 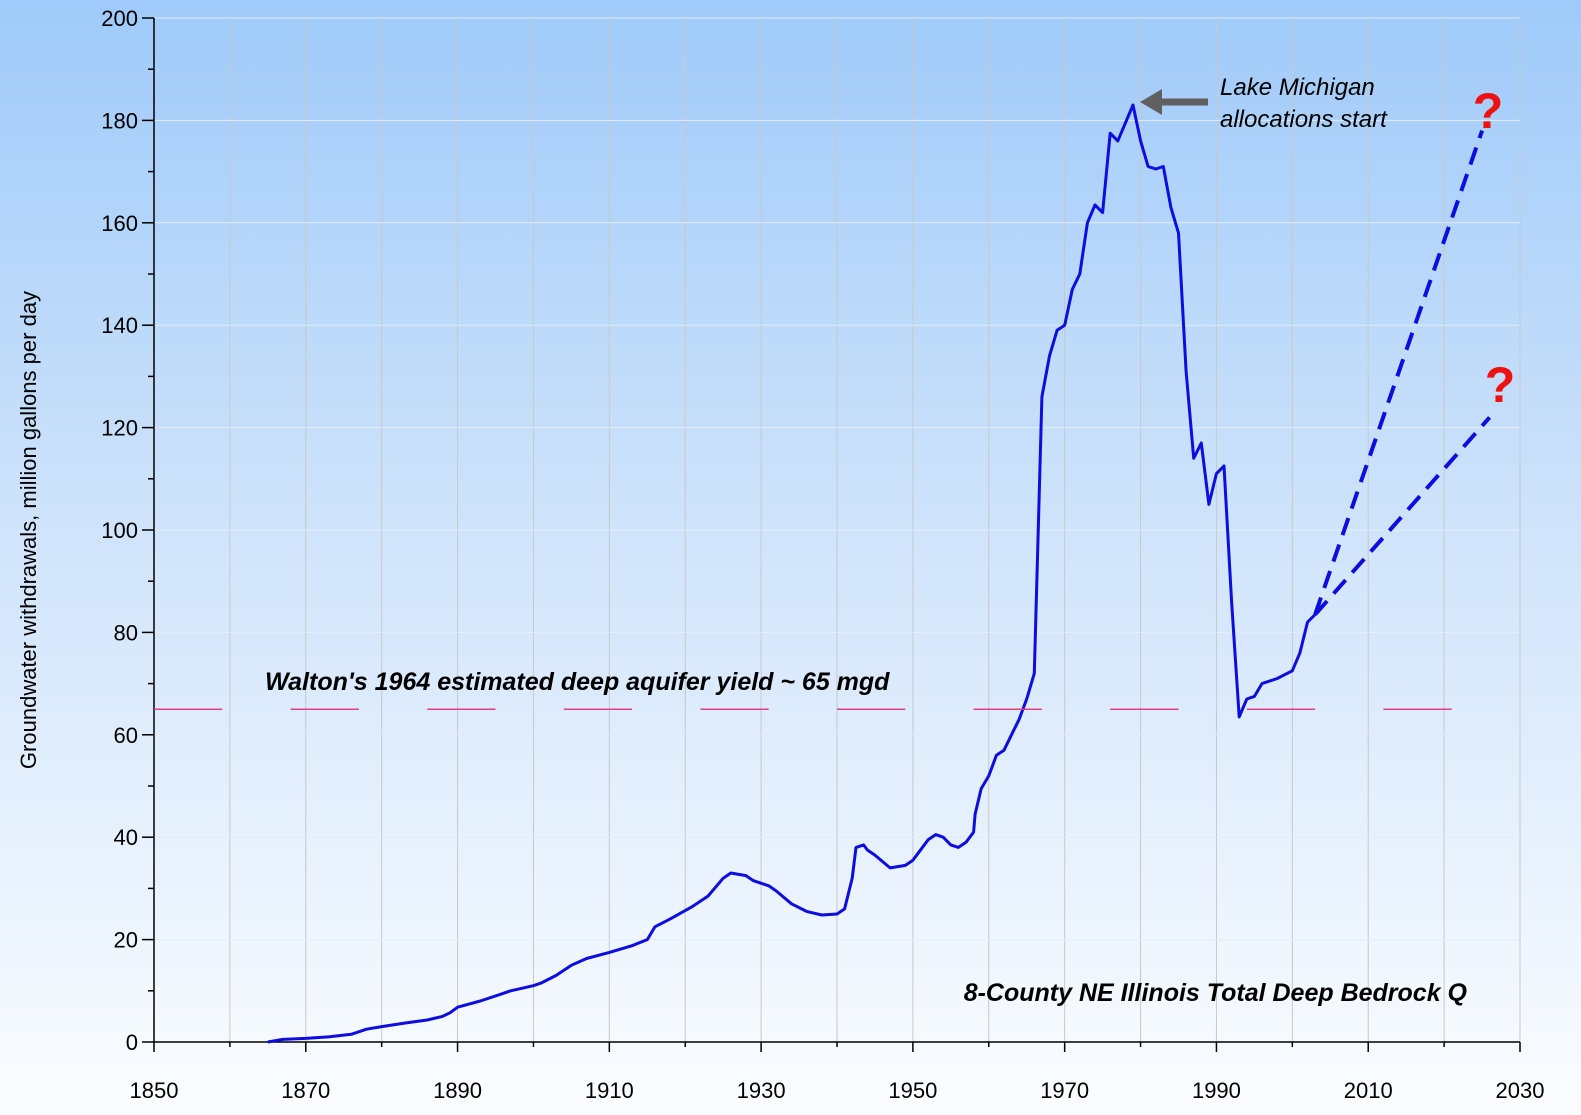 I want to click on y-tick-label: 120, so click(x=119, y=428).